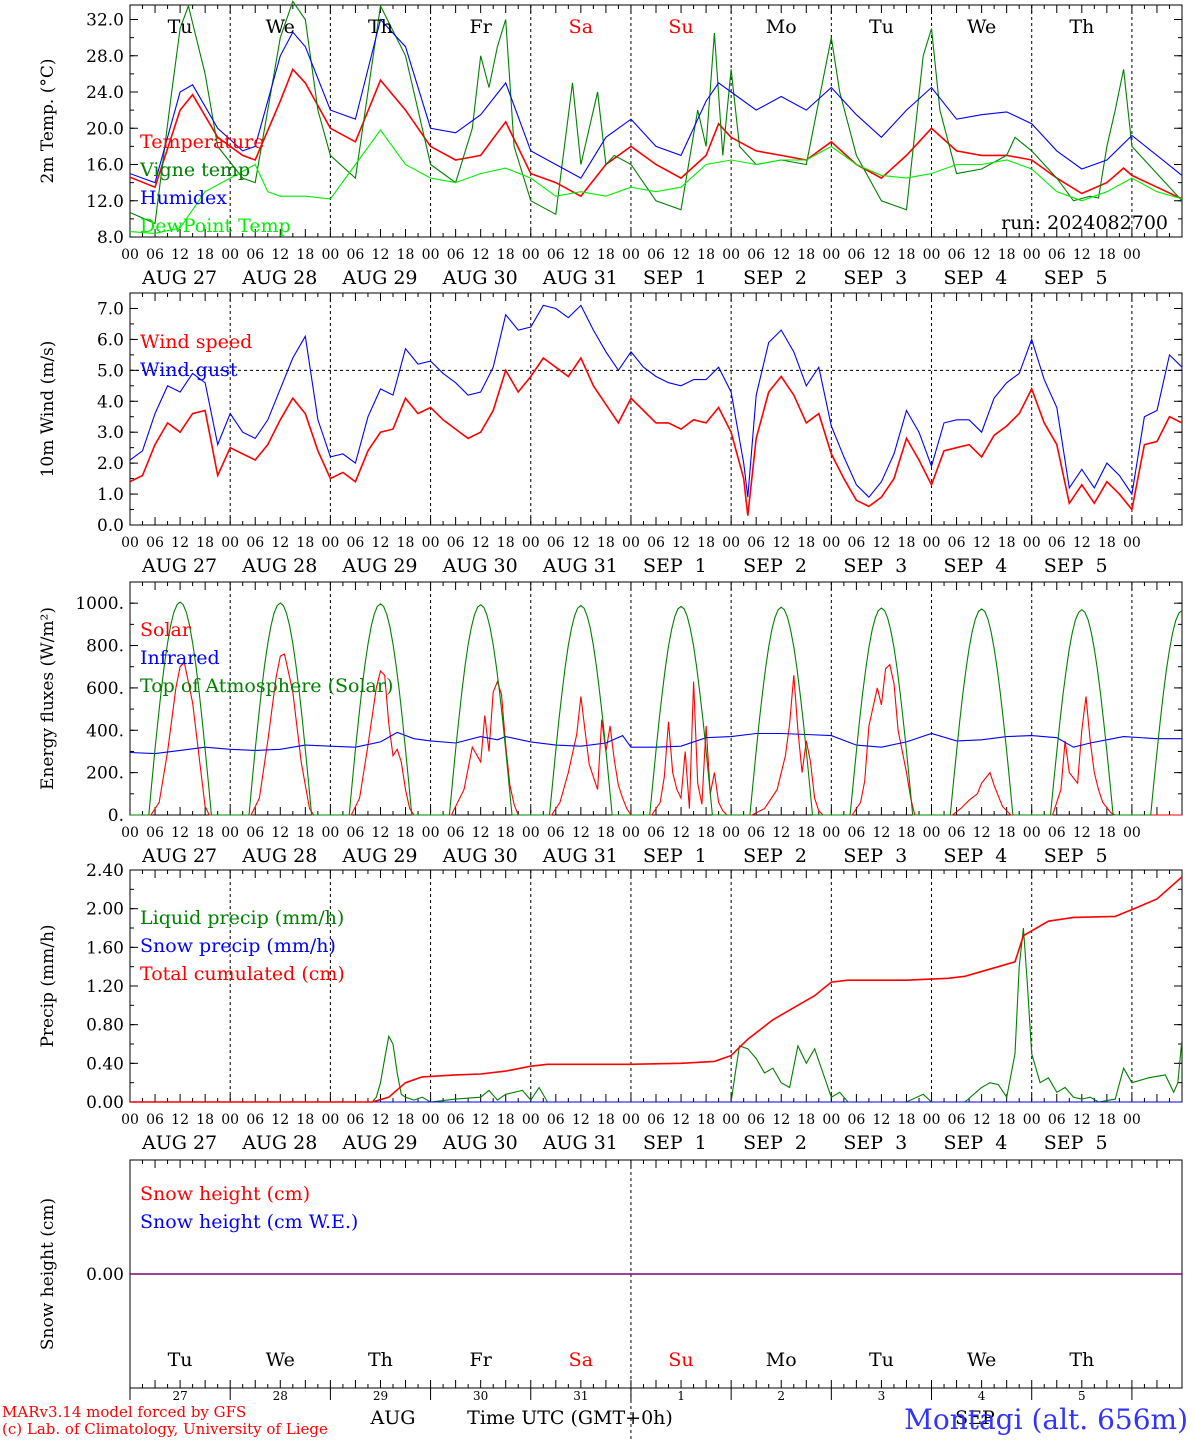 The image size is (1194, 1440). I want to click on station-label: Montagi (alt. 656m), so click(1046, 1419).